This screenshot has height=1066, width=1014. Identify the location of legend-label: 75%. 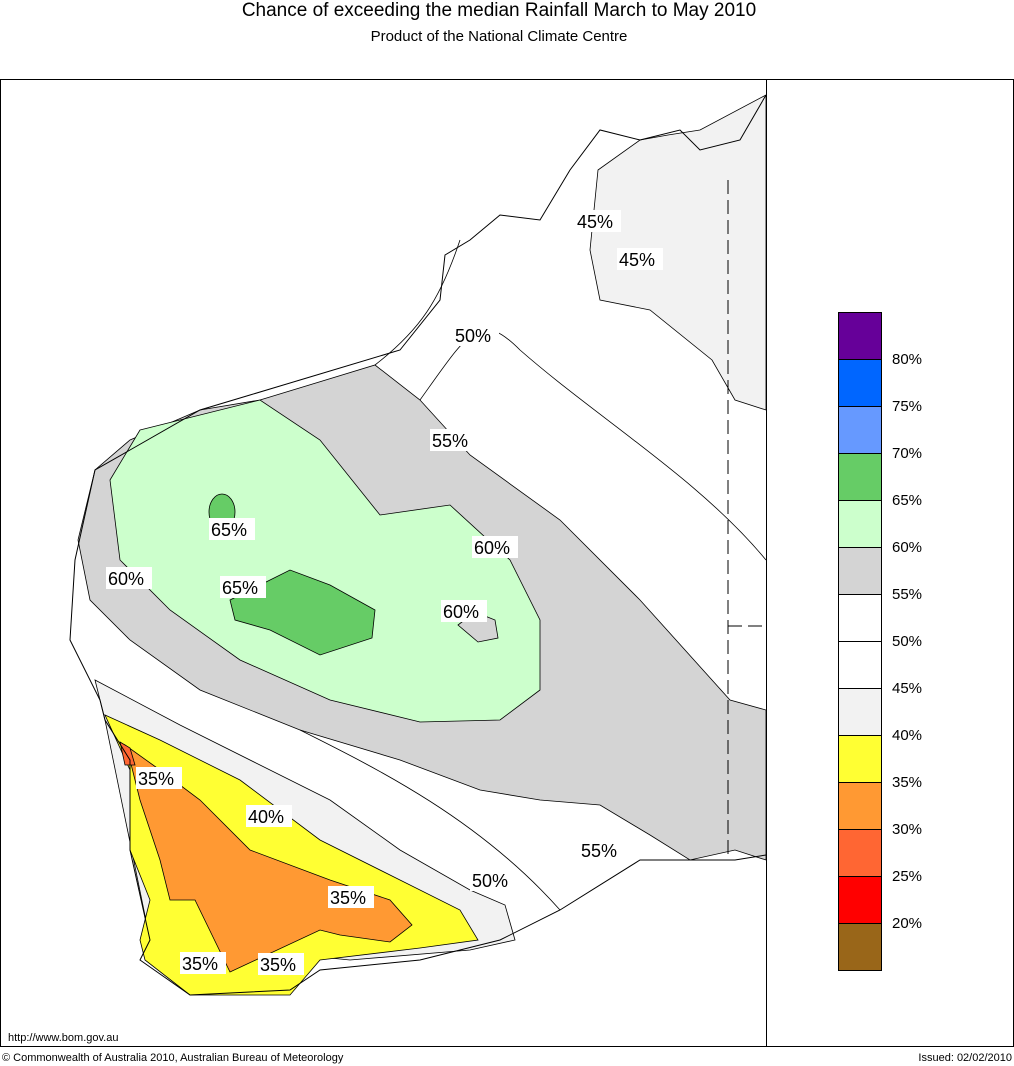
(907, 406).